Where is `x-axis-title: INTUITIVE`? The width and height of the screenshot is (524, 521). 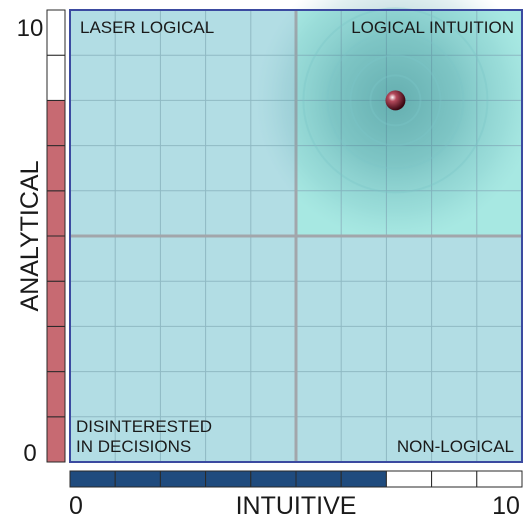
x-axis-title: INTUITIVE is located at coordinates (296, 506).